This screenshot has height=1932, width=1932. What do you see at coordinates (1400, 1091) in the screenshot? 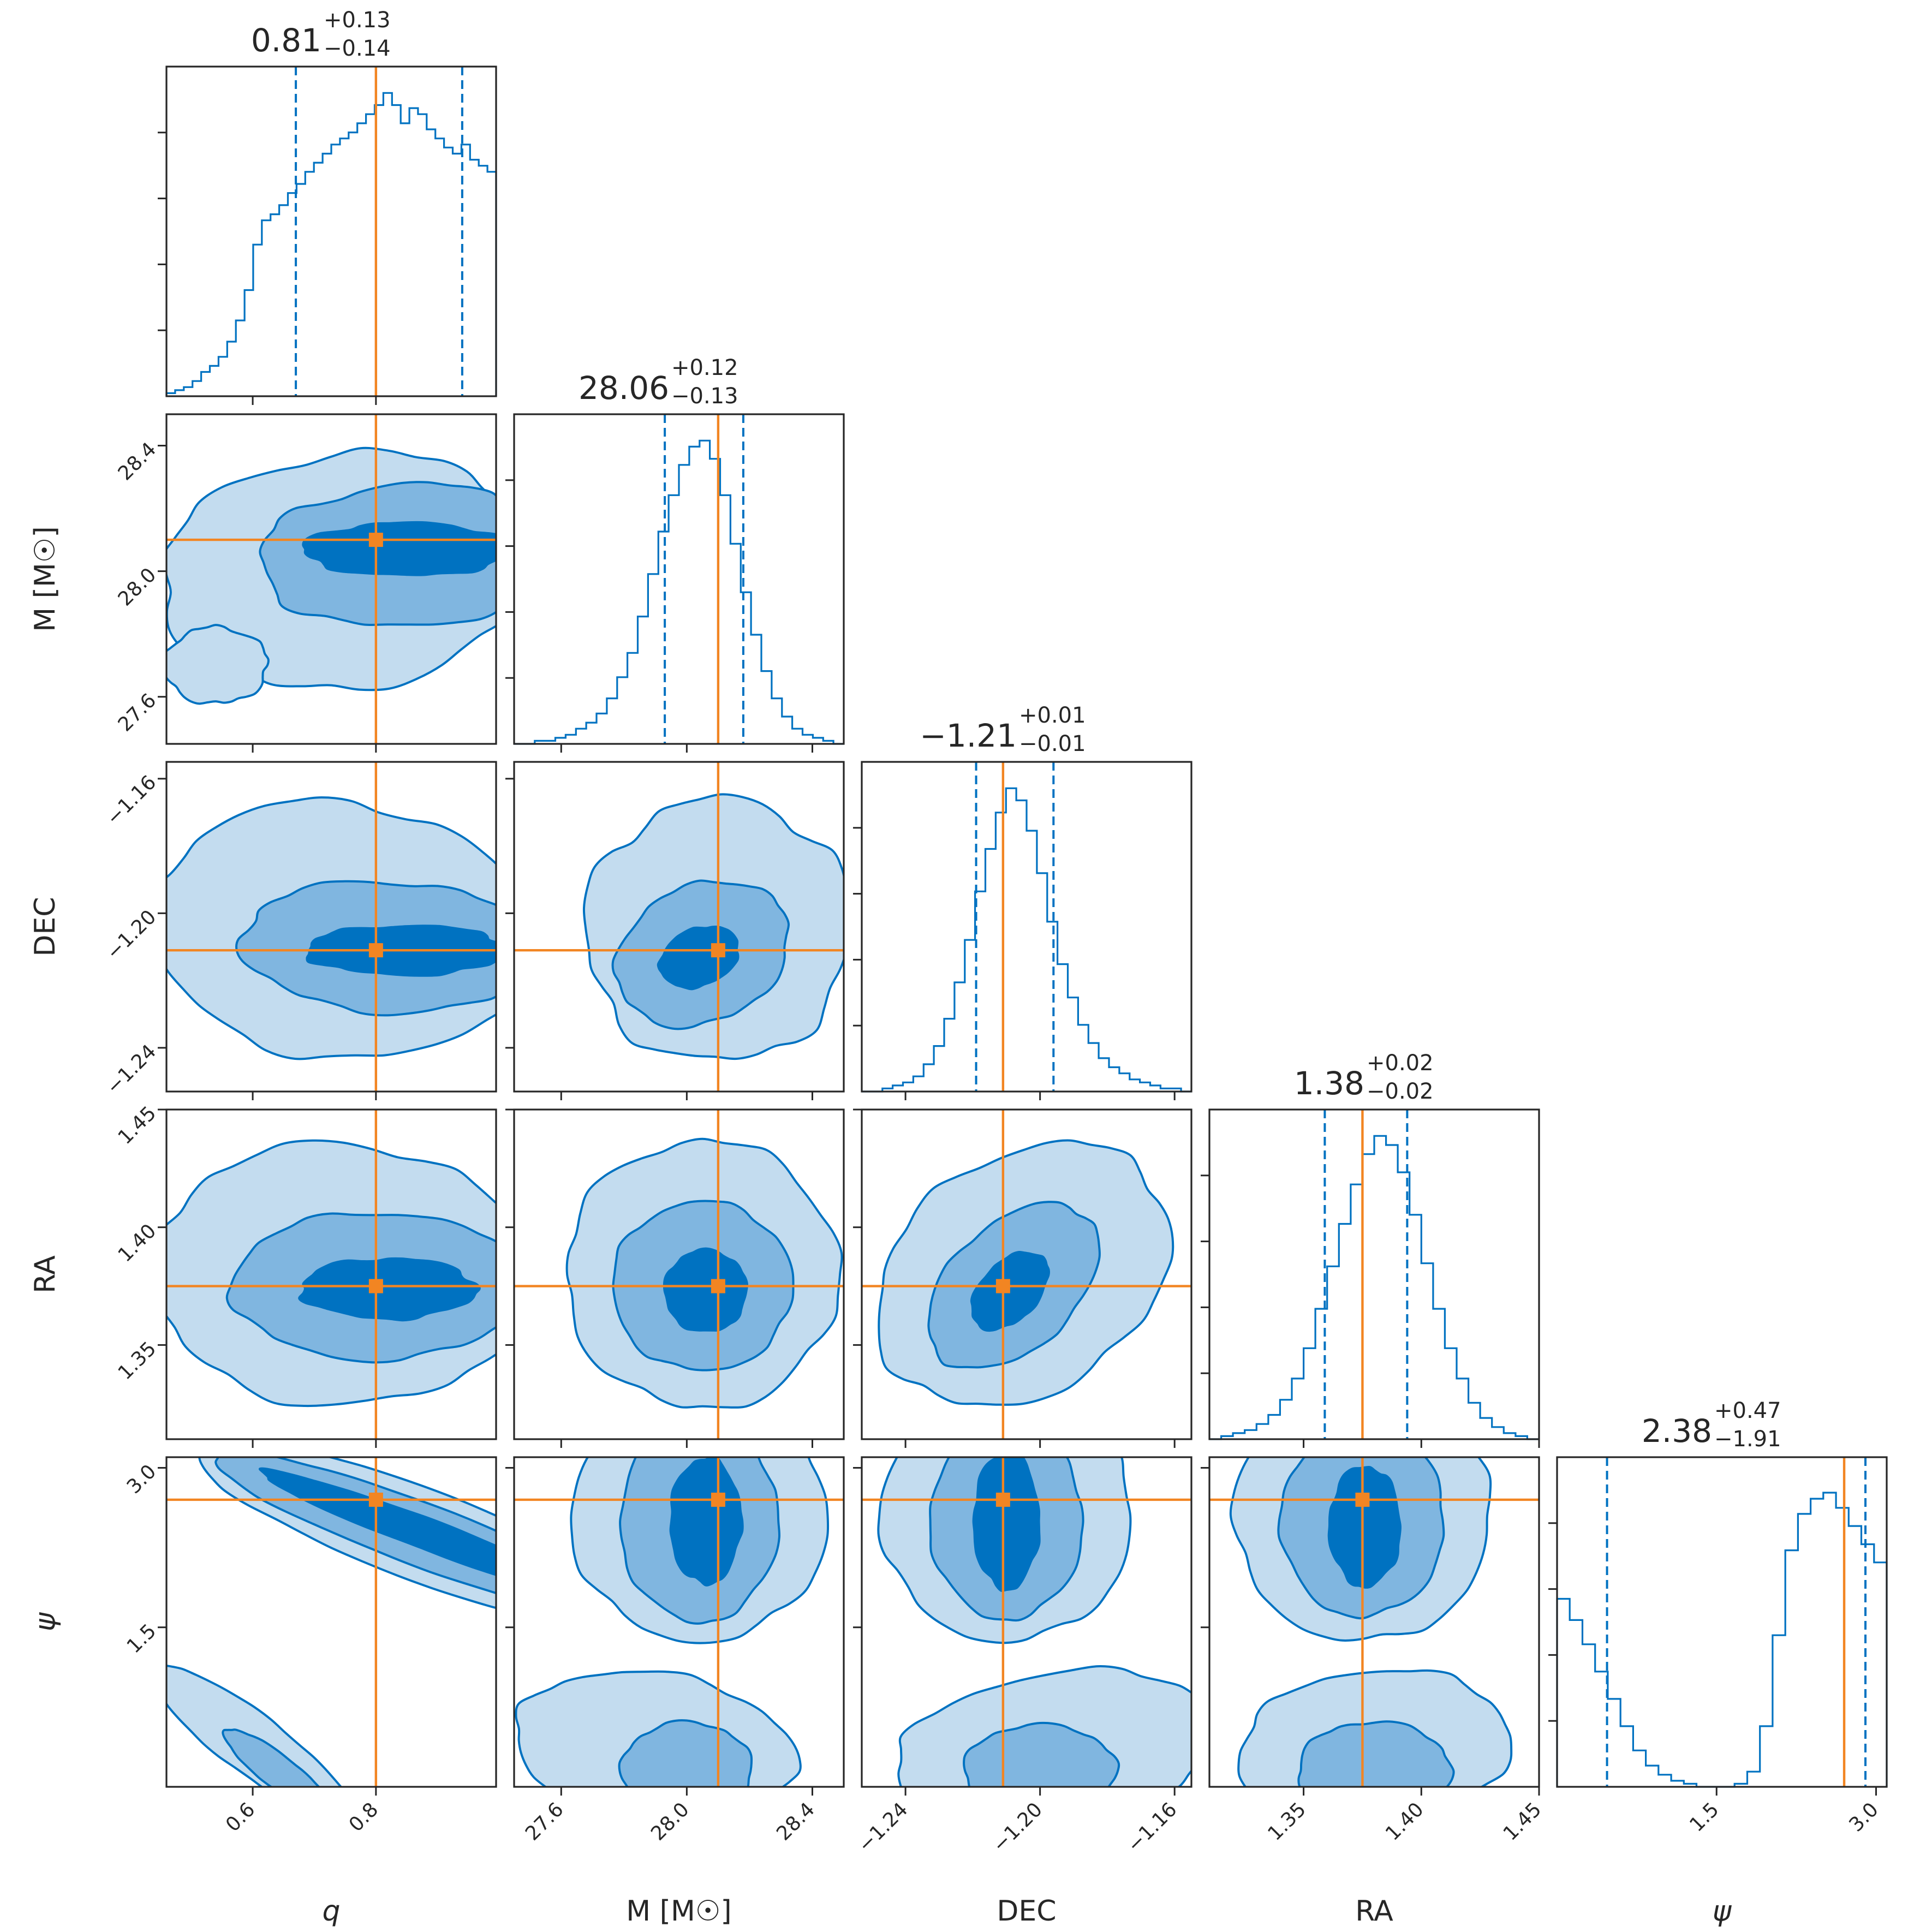
I see `title-minus-RA: −0.02` at bounding box center [1400, 1091].